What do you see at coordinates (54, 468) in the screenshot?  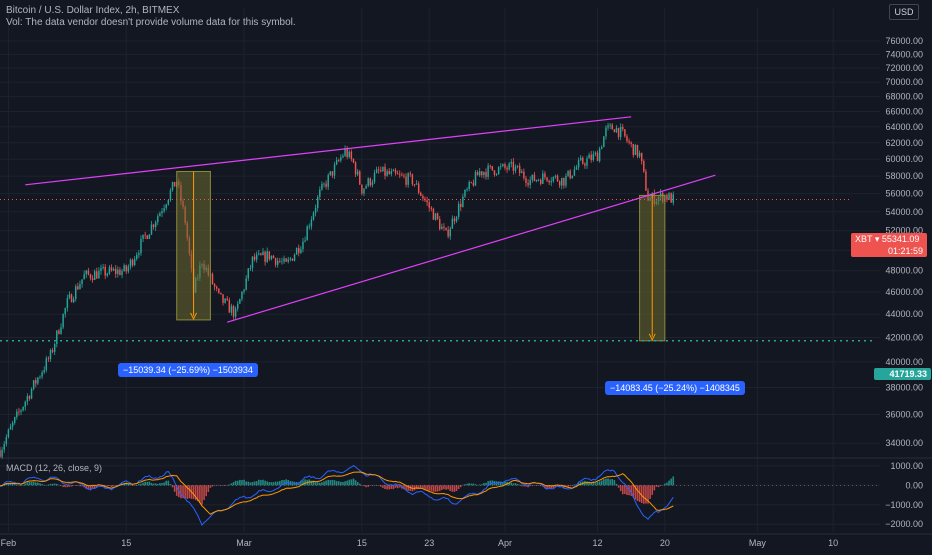 I see `macd-indicator-label: MACD (12, 26, close, 9)` at bounding box center [54, 468].